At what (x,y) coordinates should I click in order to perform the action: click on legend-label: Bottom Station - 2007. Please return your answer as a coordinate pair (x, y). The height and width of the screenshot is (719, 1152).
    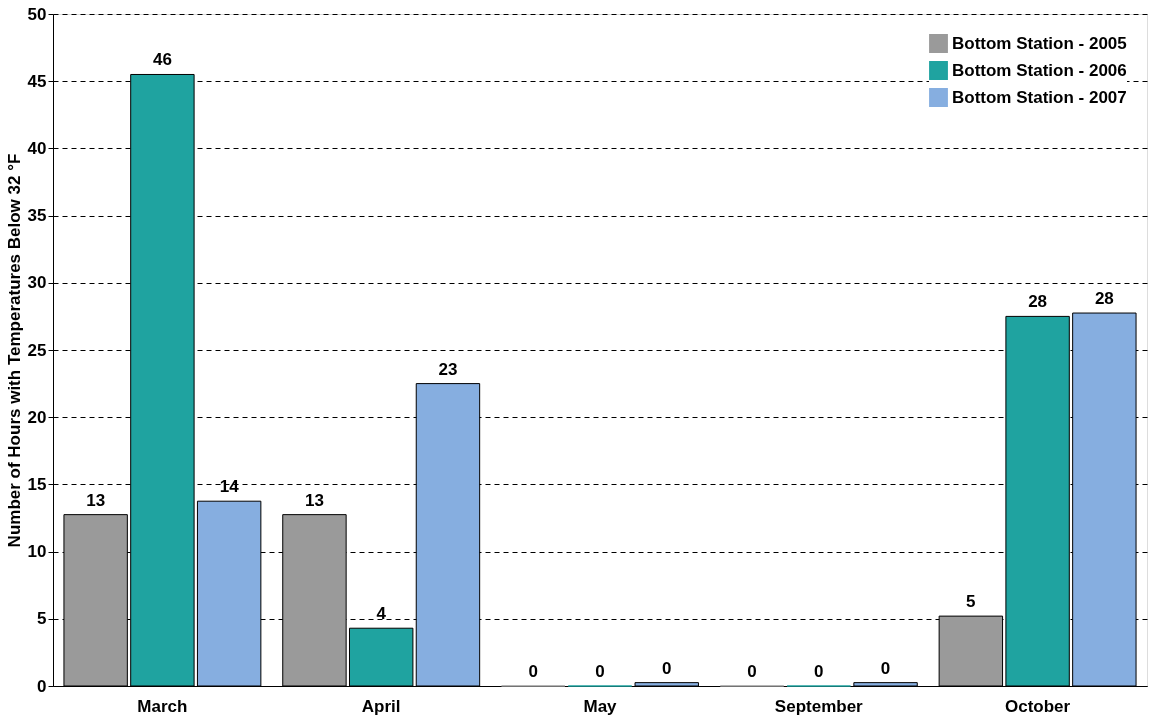
    Looking at the image, I should click on (1039, 97).